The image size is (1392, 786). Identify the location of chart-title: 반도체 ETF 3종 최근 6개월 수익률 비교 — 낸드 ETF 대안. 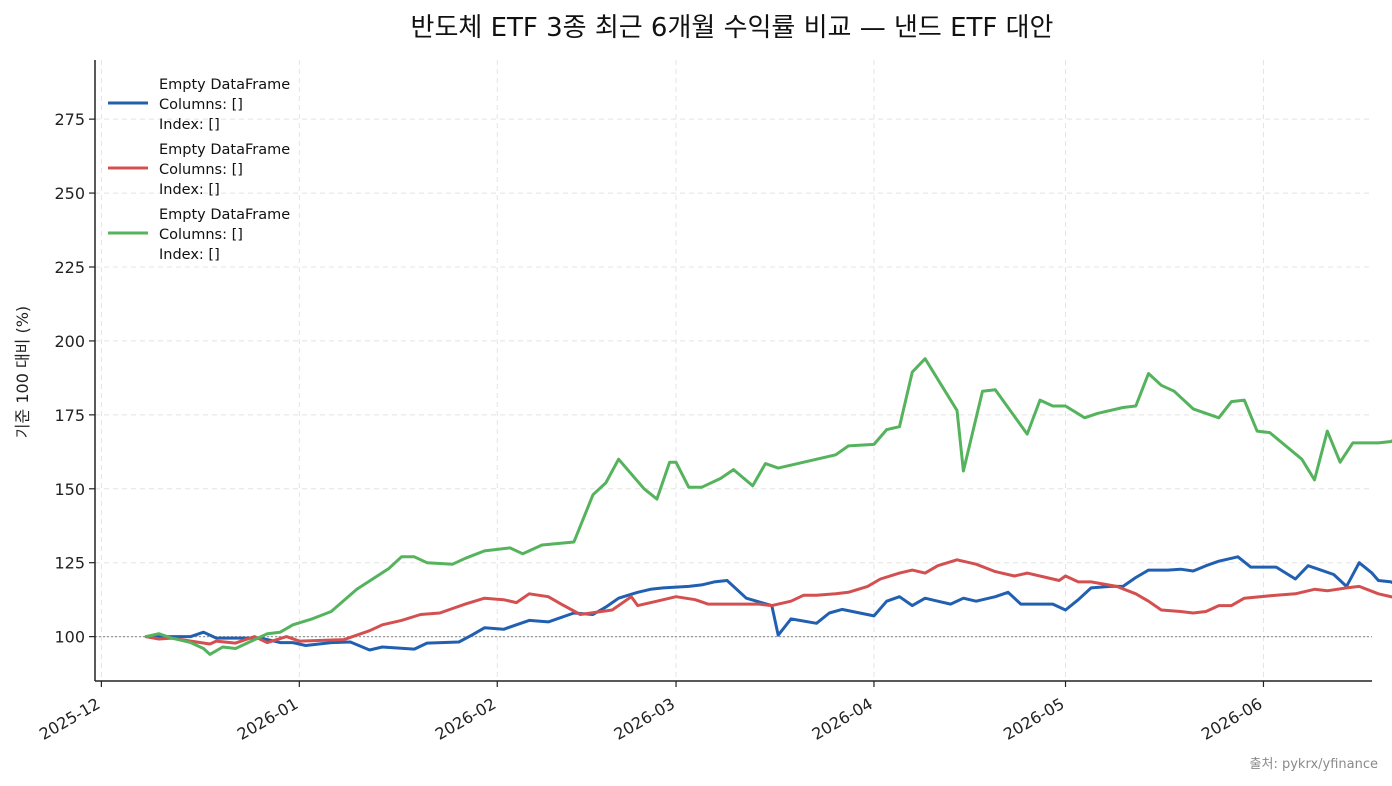
(732, 28).